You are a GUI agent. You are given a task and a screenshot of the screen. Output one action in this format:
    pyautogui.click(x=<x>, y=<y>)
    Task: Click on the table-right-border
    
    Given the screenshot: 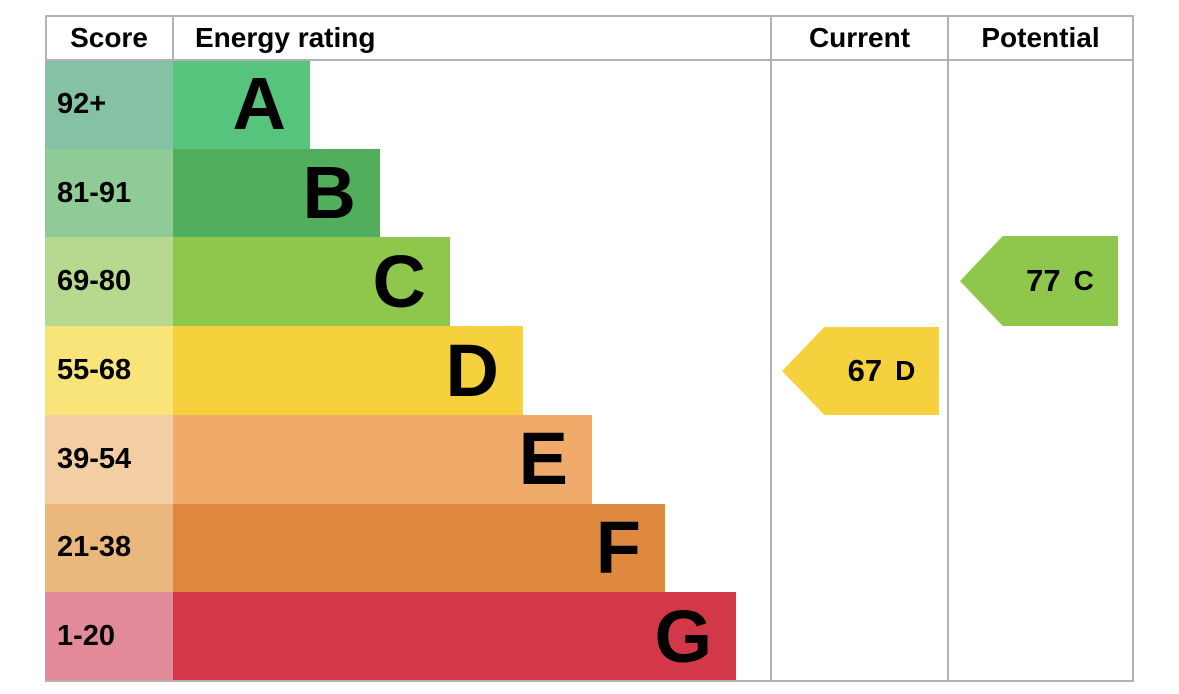 What is the action you would take?
    pyautogui.click(x=1133, y=348)
    